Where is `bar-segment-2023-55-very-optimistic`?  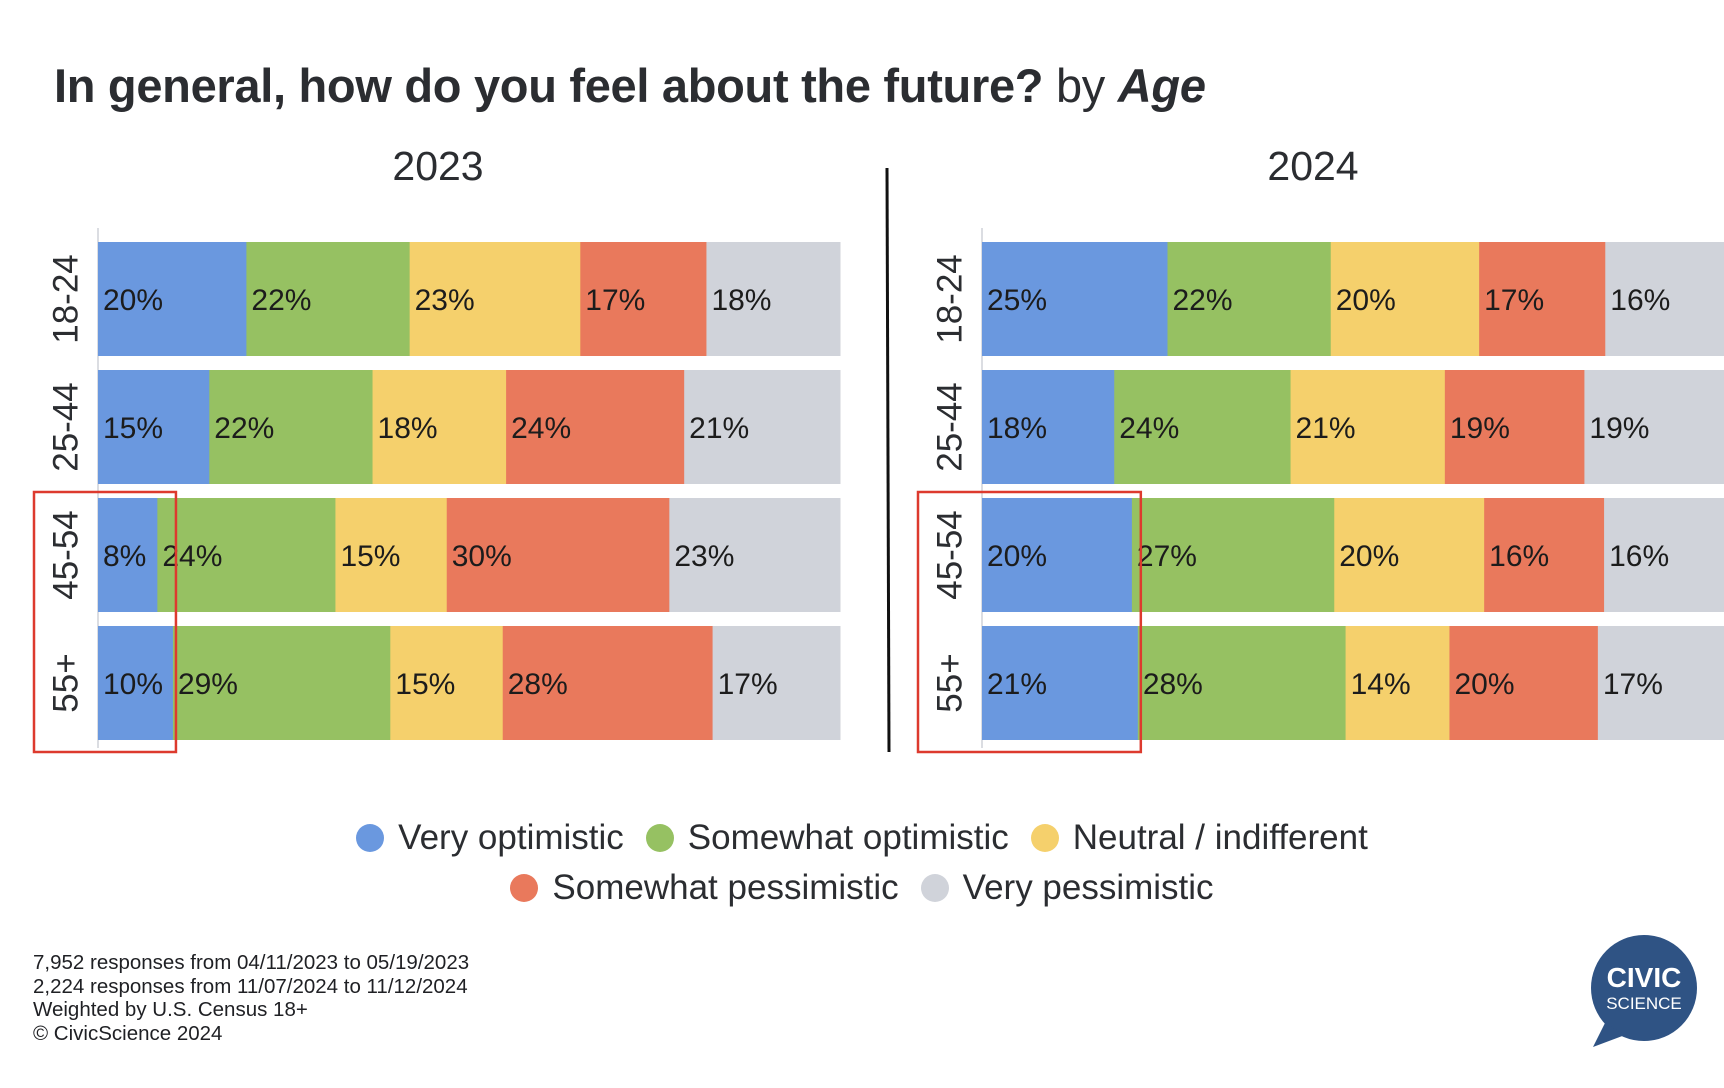 bar-segment-2023-55-very-optimistic is located at coordinates (136, 683).